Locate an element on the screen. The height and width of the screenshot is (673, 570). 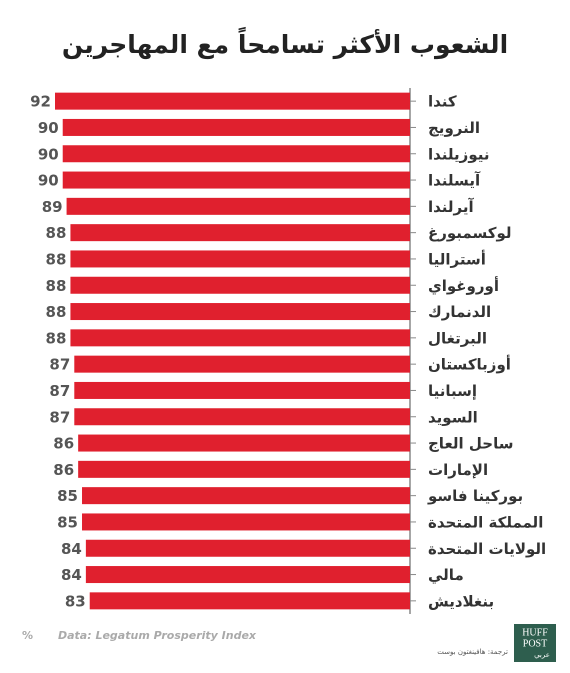
unit-note: % is located at coordinates (27, 635).